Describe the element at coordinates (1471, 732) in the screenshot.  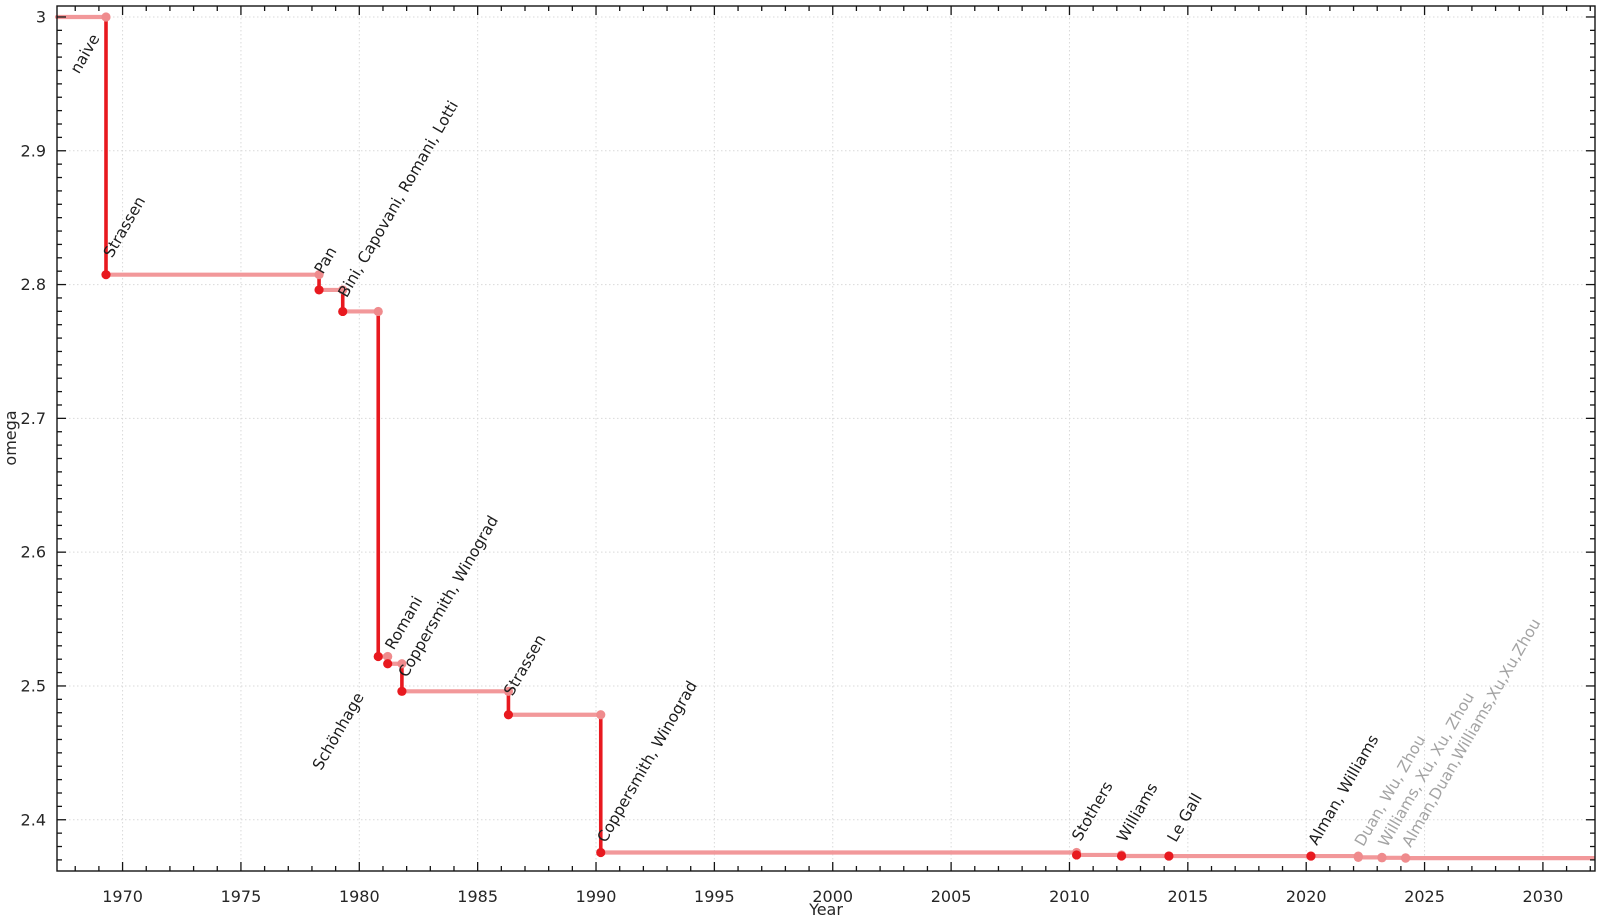
I see `annotation-label: Alman,Duan,Williams,Xu,Xu,Zhou` at that location.